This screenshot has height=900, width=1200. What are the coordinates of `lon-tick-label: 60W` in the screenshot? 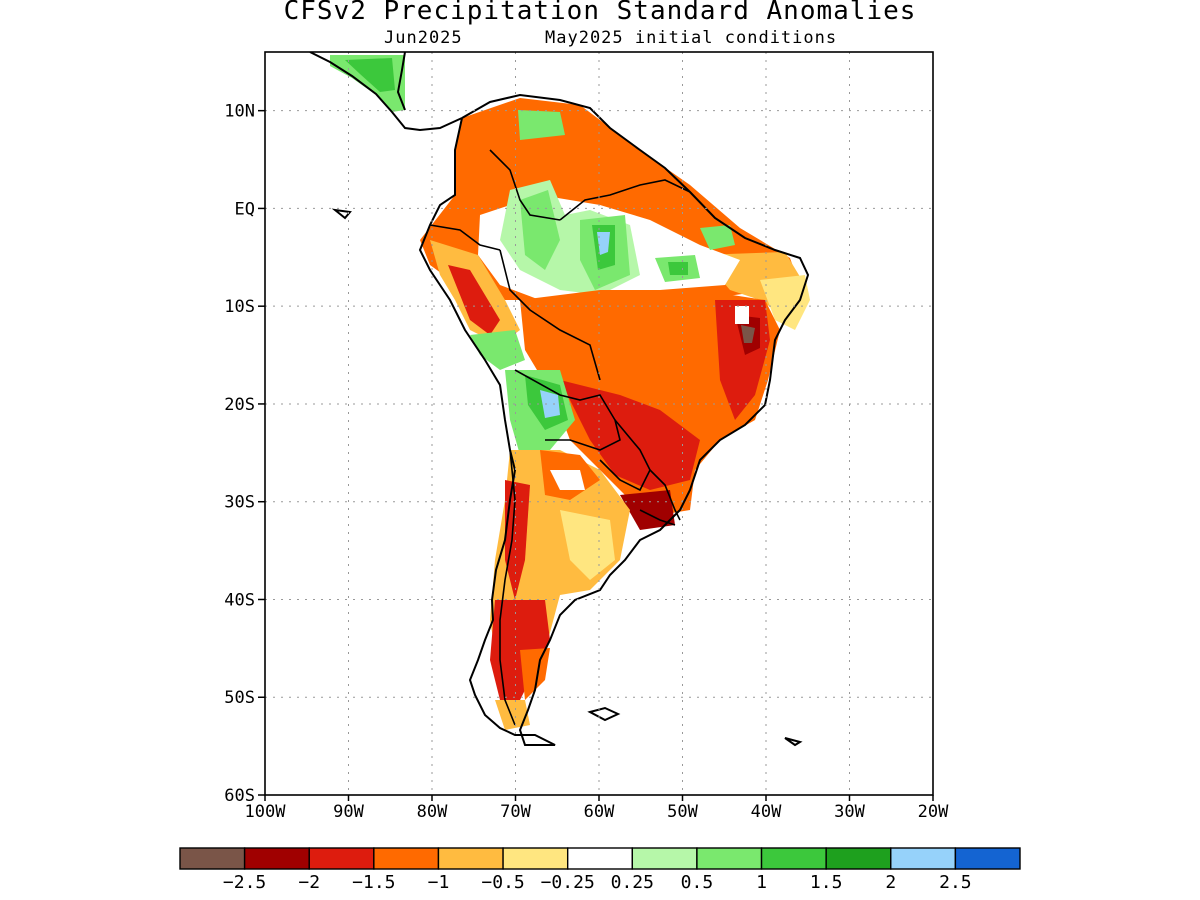 It's located at (599, 812).